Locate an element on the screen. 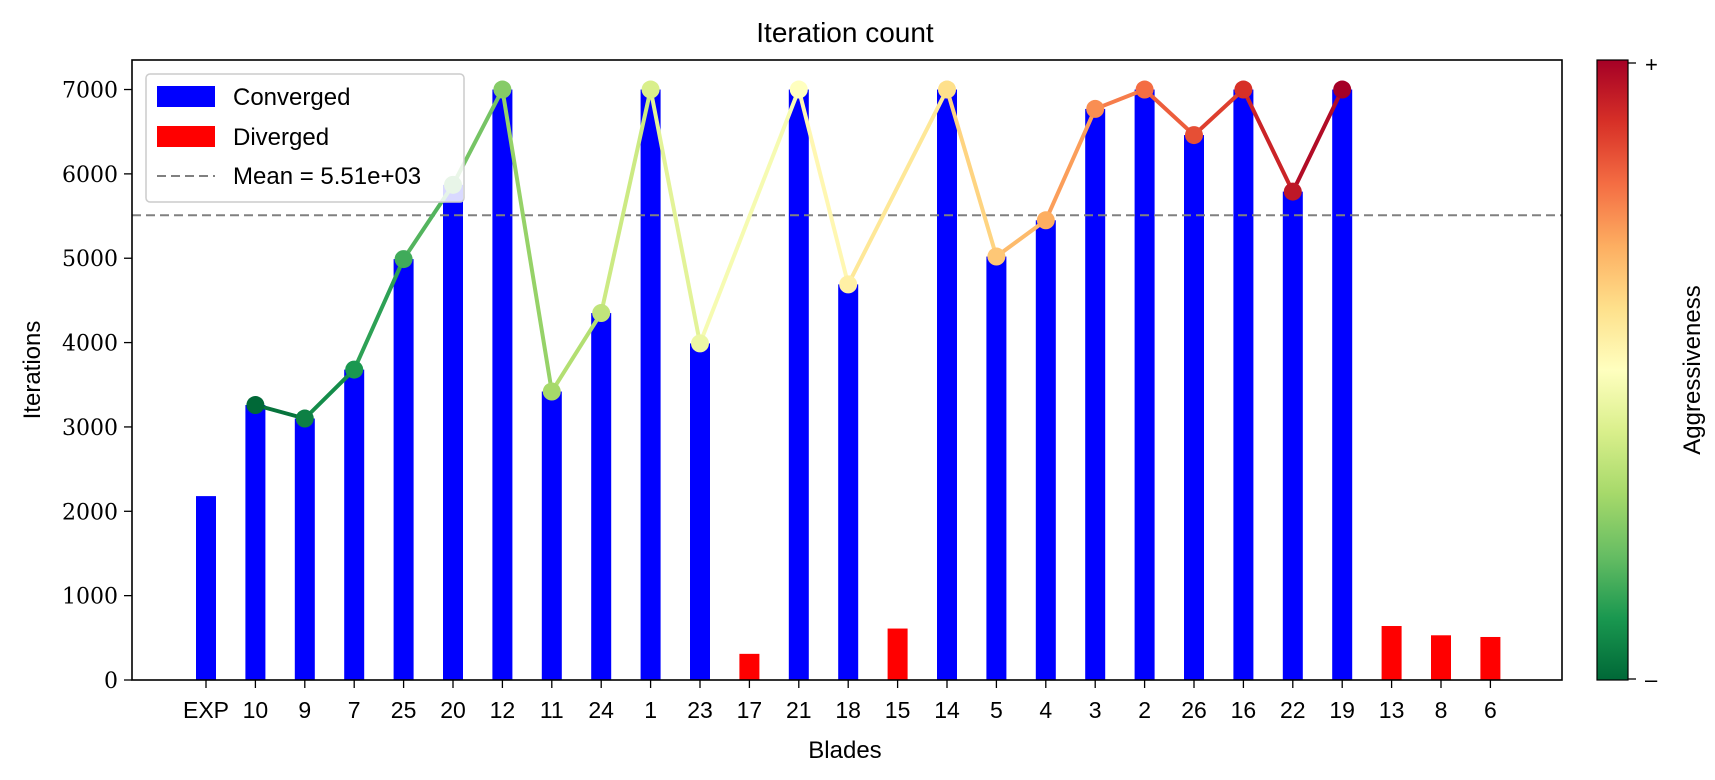 This screenshot has height=780, width=1715. legend-diverged-label: Diverged is located at coordinates (281, 137).